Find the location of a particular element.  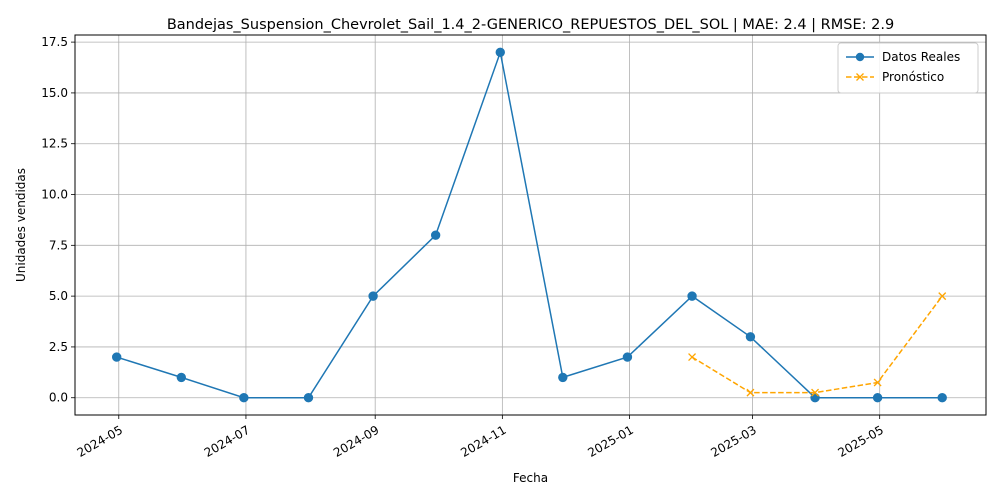

legend-label: Datos Reales is located at coordinates (921, 57).